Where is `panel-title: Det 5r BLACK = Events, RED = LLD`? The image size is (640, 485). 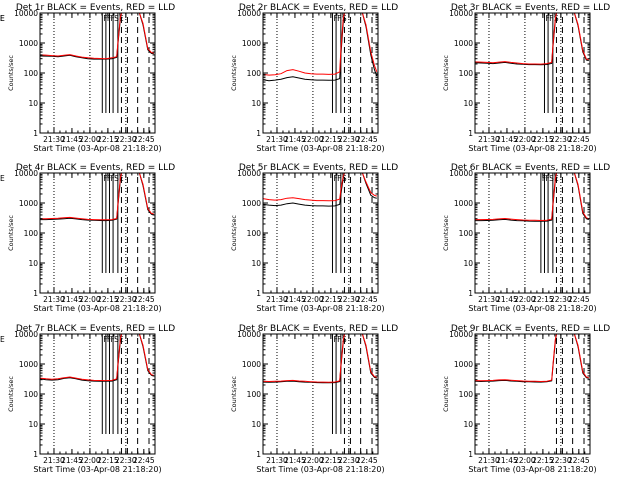
panel-title: Det 5r BLACK = Events, RED = LLD is located at coordinates (318, 168).